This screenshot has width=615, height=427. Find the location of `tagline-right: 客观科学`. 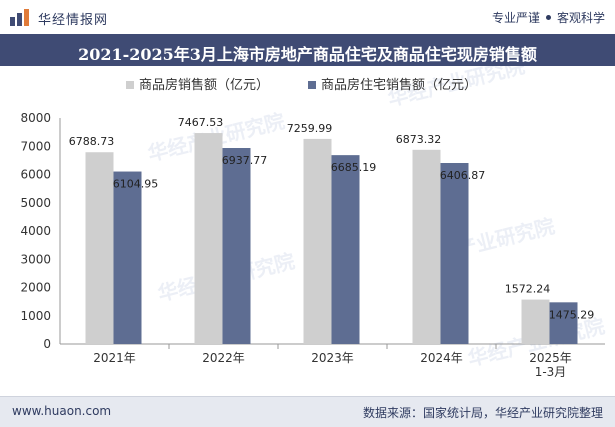

tagline-right: 客观科学 is located at coordinates (580, 18).